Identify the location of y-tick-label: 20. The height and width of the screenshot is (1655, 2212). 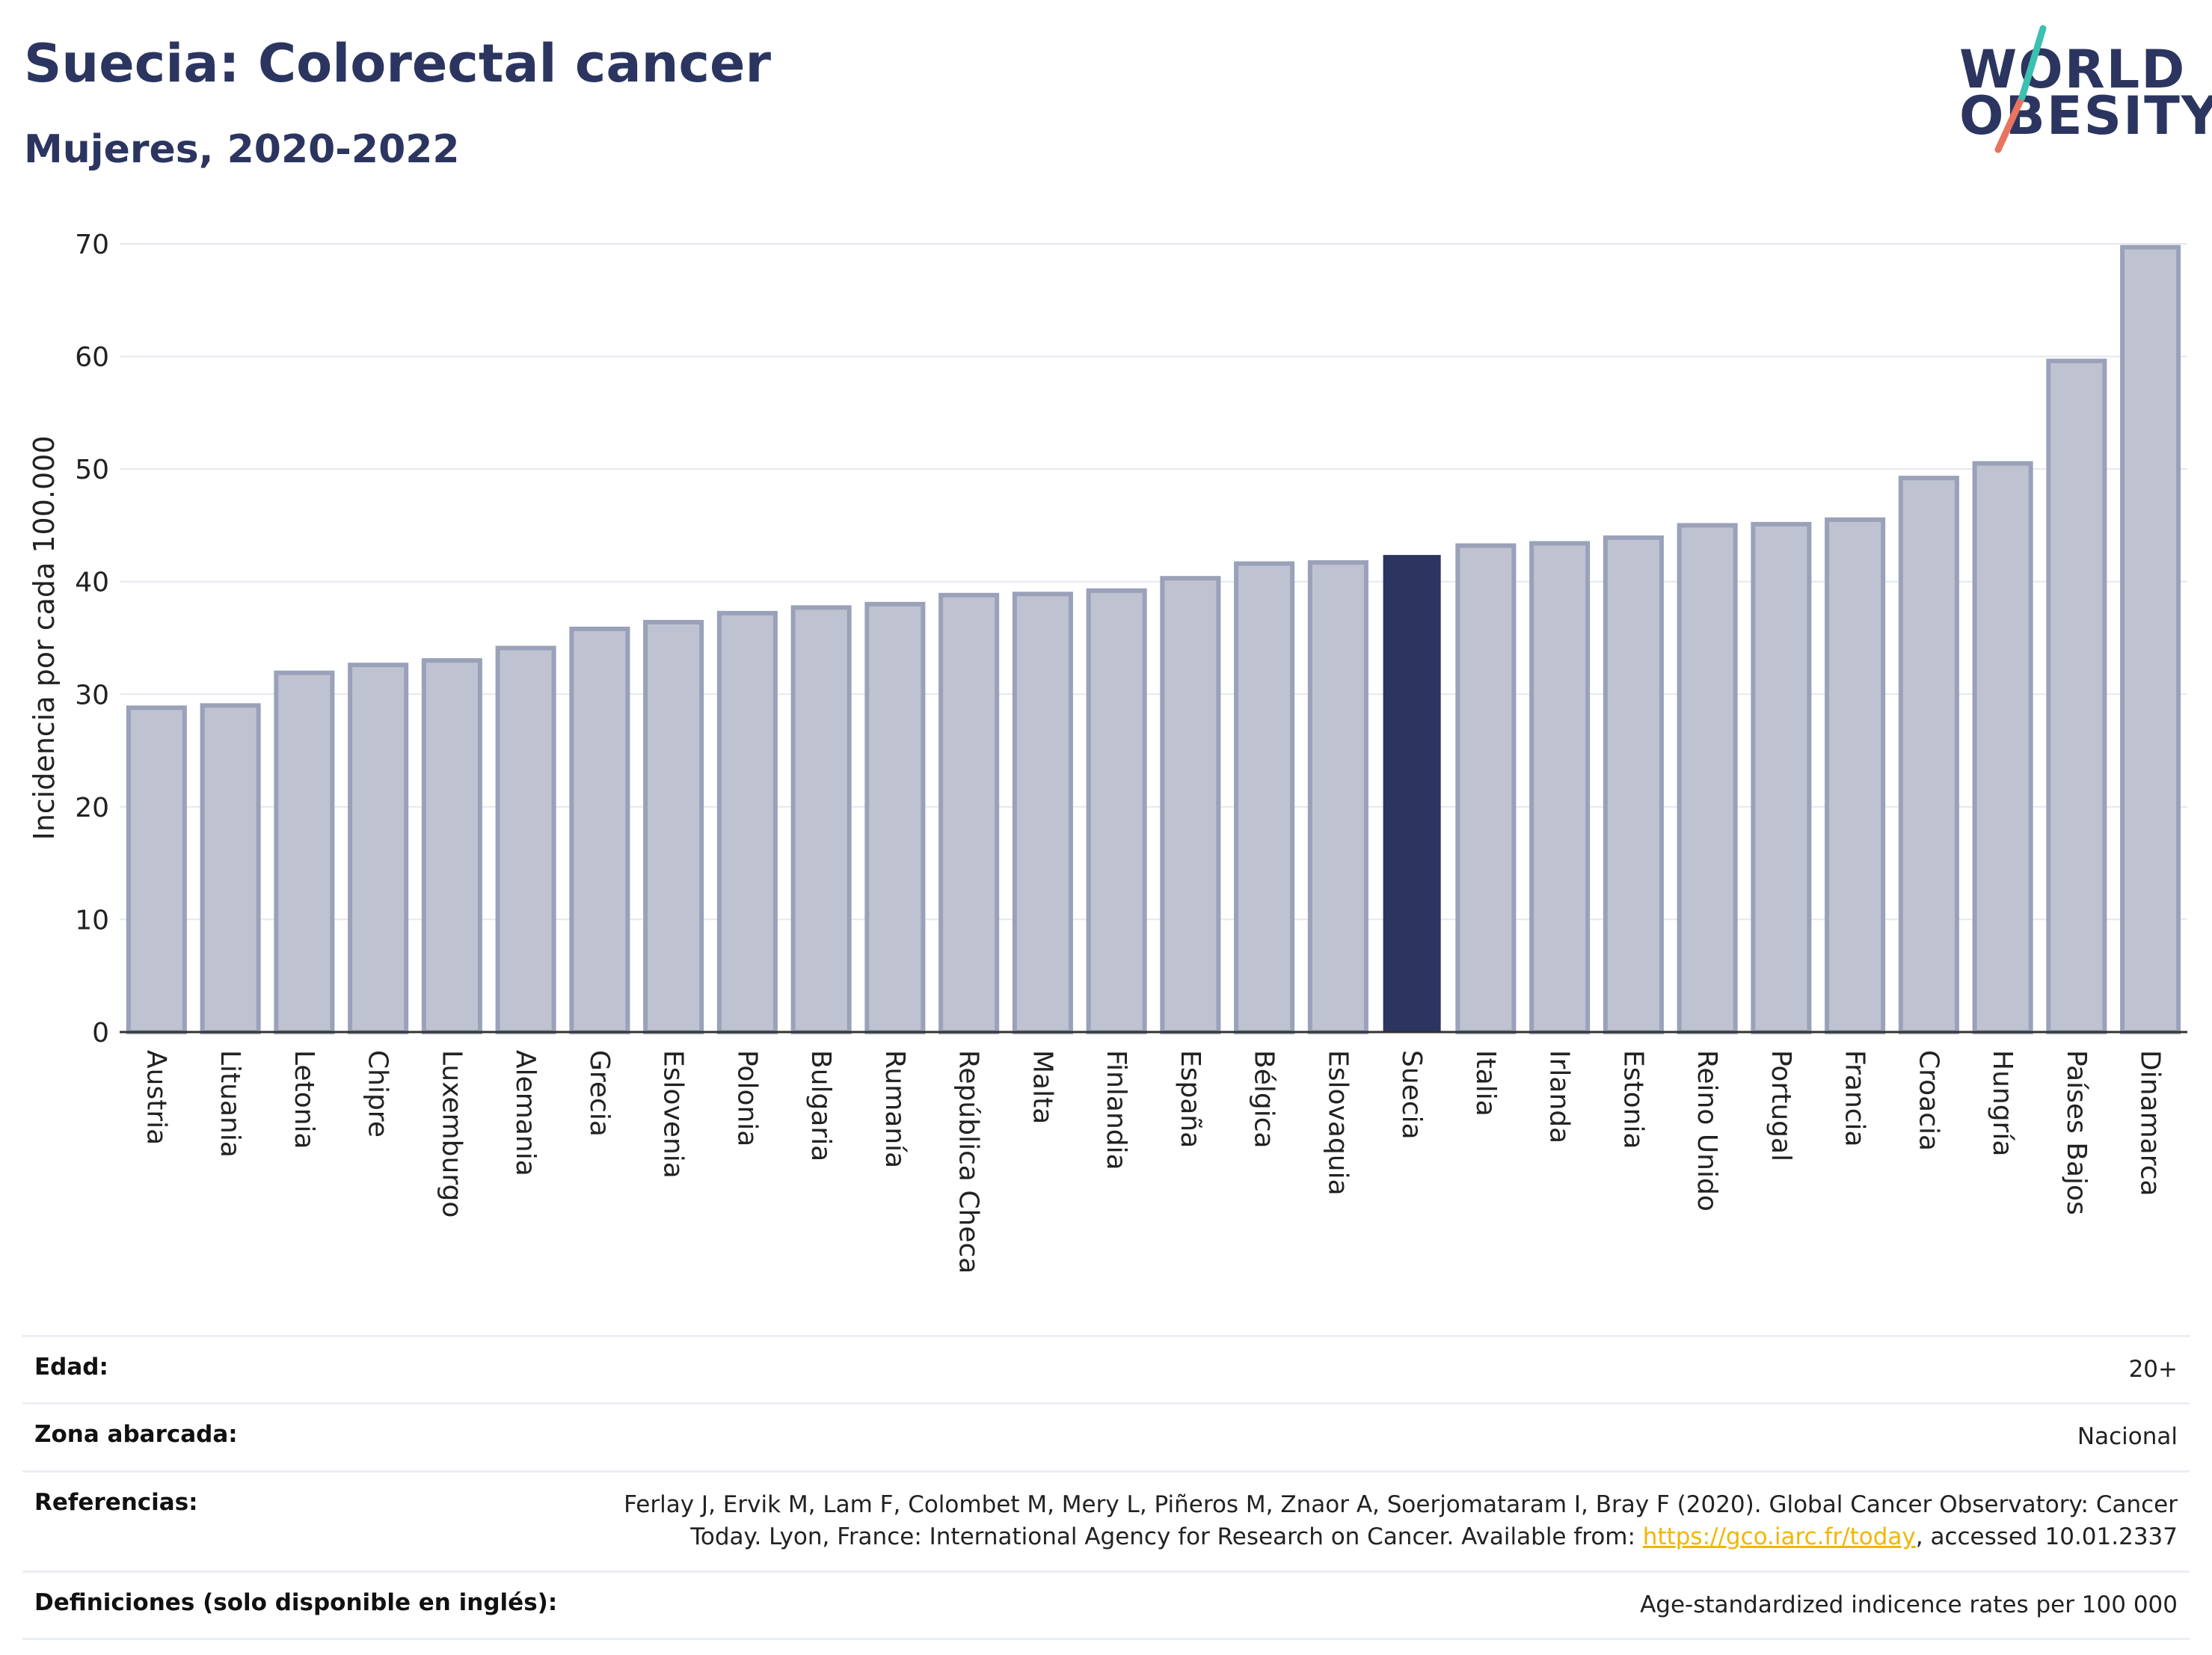
(92, 808).